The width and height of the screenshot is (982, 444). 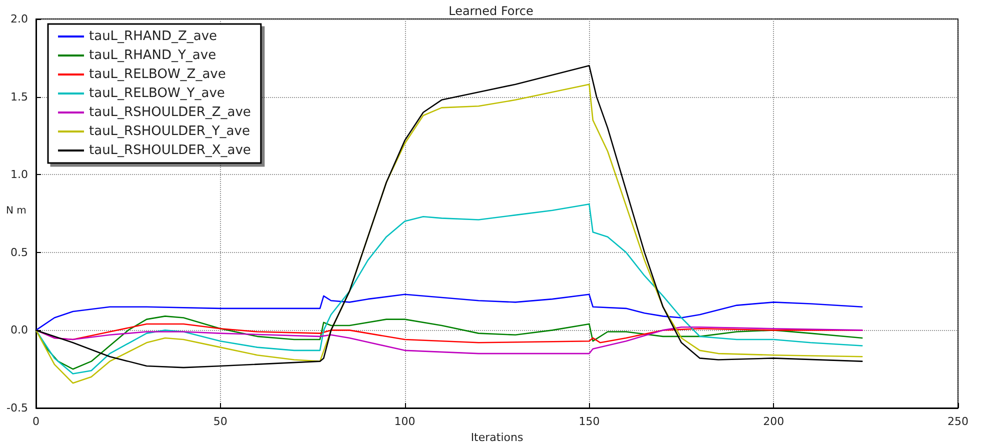 What do you see at coordinates (19, 19) in the screenshot?
I see `y-tick-label: 2.0` at bounding box center [19, 19].